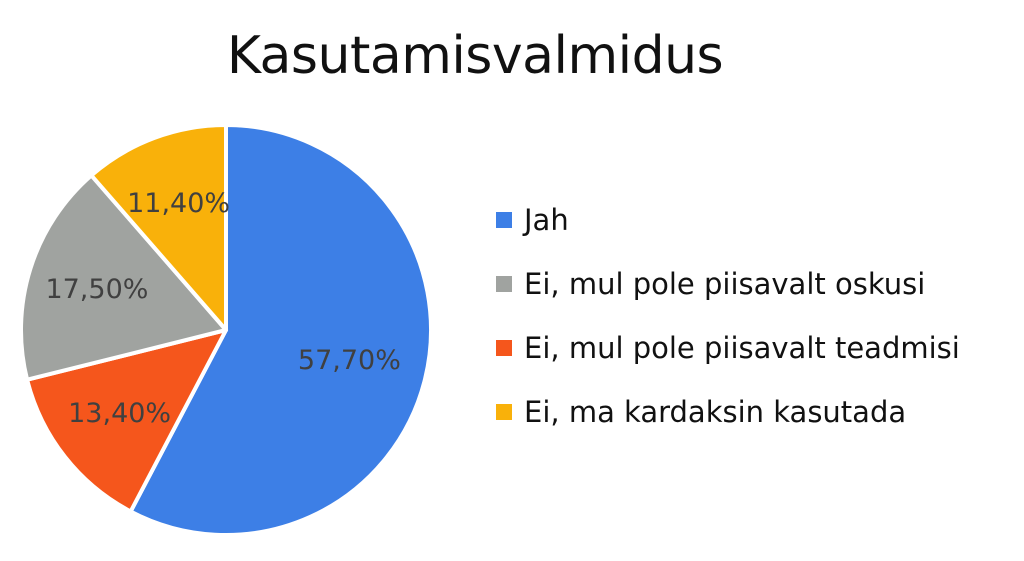 The height and width of the screenshot is (561, 1024). What do you see at coordinates (504, 348) in the screenshot?
I see `legend-swatch-teadmisi` at bounding box center [504, 348].